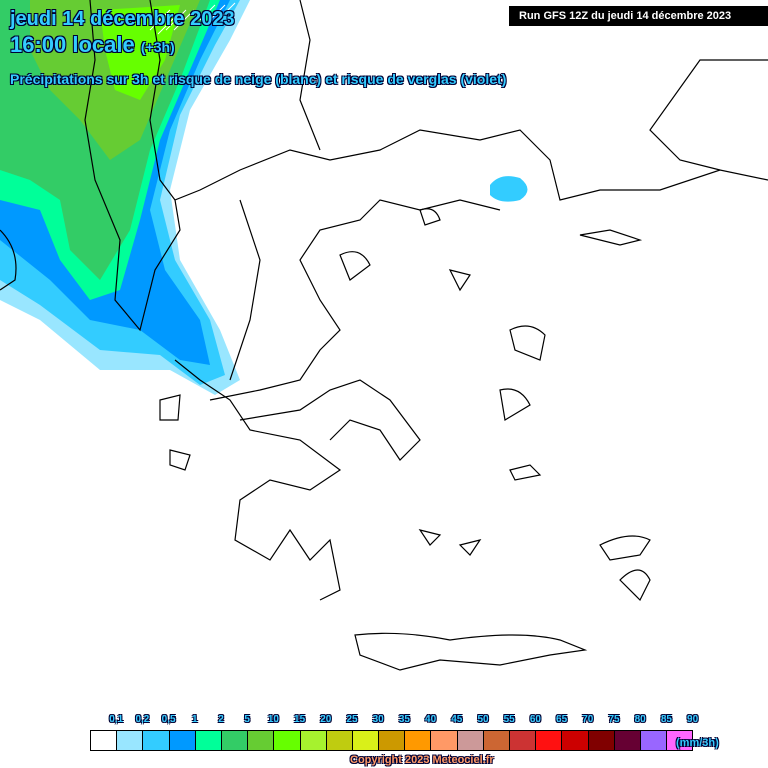 This screenshot has width=768, height=768. Describe the element at coordinates (431, 719) in the screenshot. I see `legend-tick-label: 40` at that location.